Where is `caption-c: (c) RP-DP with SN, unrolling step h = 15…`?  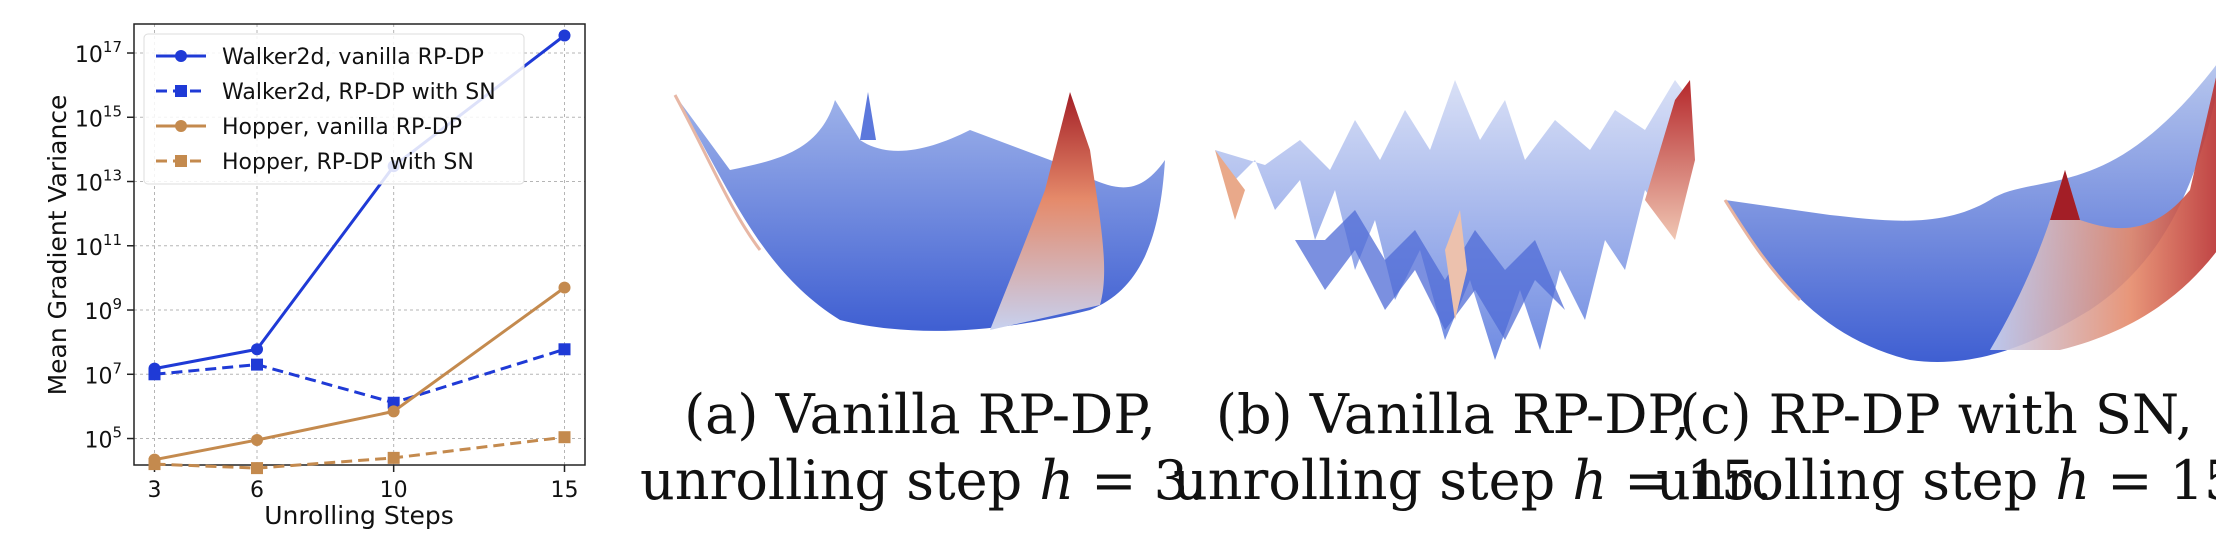
caption-c: (c) RP-DP with SN, unrolling step h = 15… is located at coordinates (1936, 448).